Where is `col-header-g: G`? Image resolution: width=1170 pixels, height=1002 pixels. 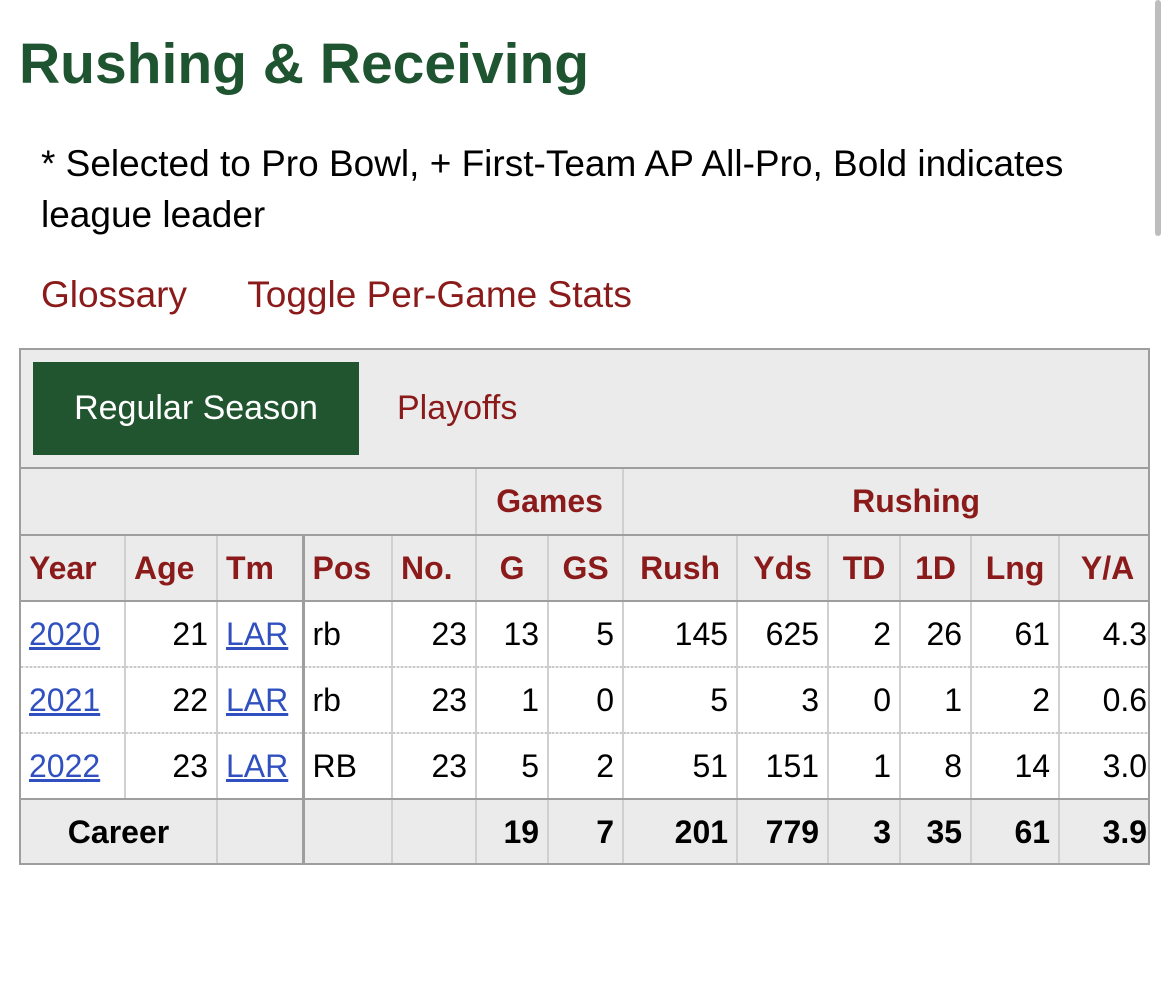 col-header-g: G is located at coordinates (513, 568).